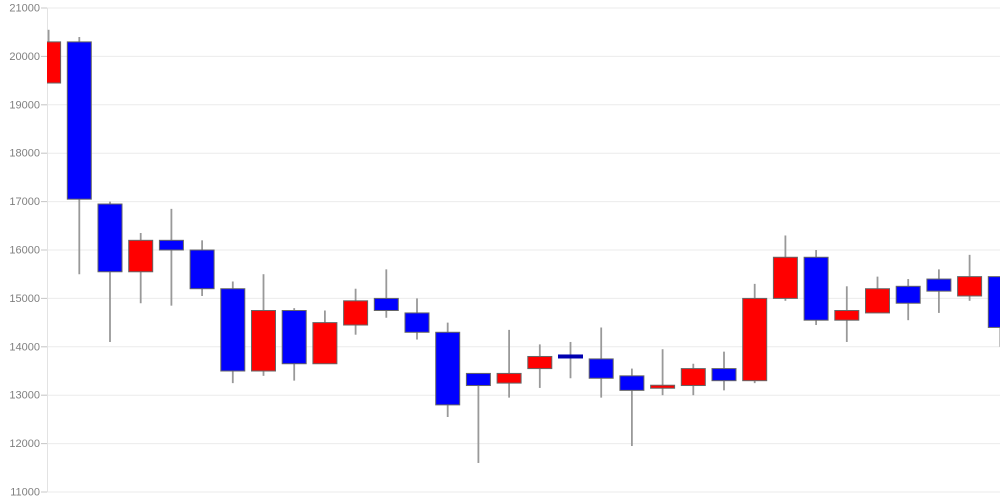 This screenshot has height=500, width=1000. I want to click on y-axis-label: 11000, so click(25, 493).